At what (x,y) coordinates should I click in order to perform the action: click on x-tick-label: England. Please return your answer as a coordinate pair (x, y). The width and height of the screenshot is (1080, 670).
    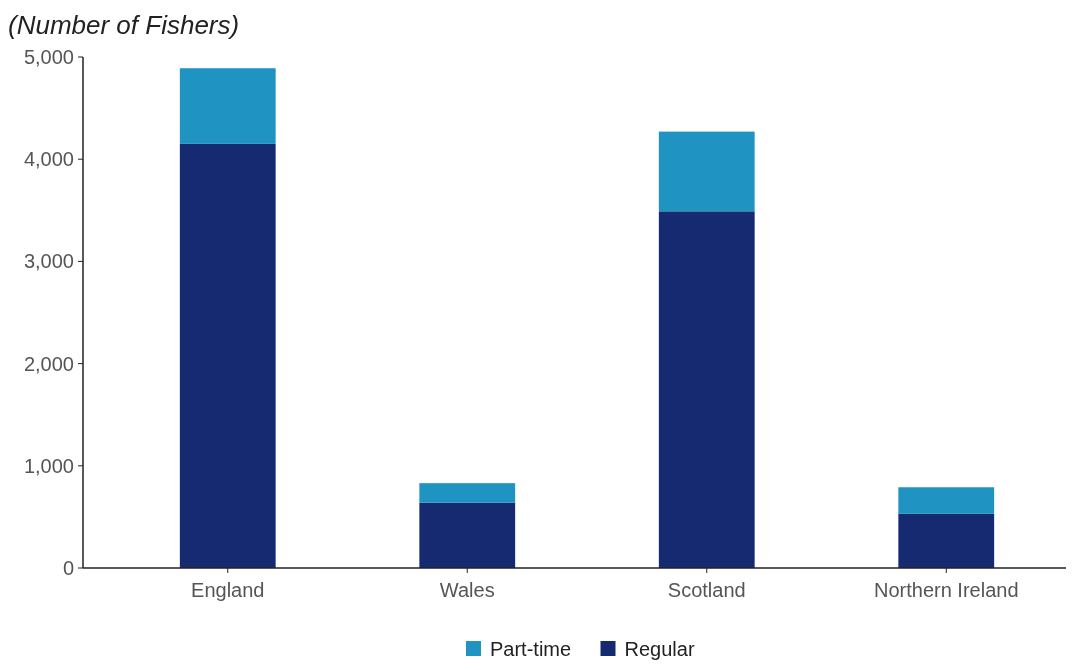
    Looking at the image, I should click on (228, 590).